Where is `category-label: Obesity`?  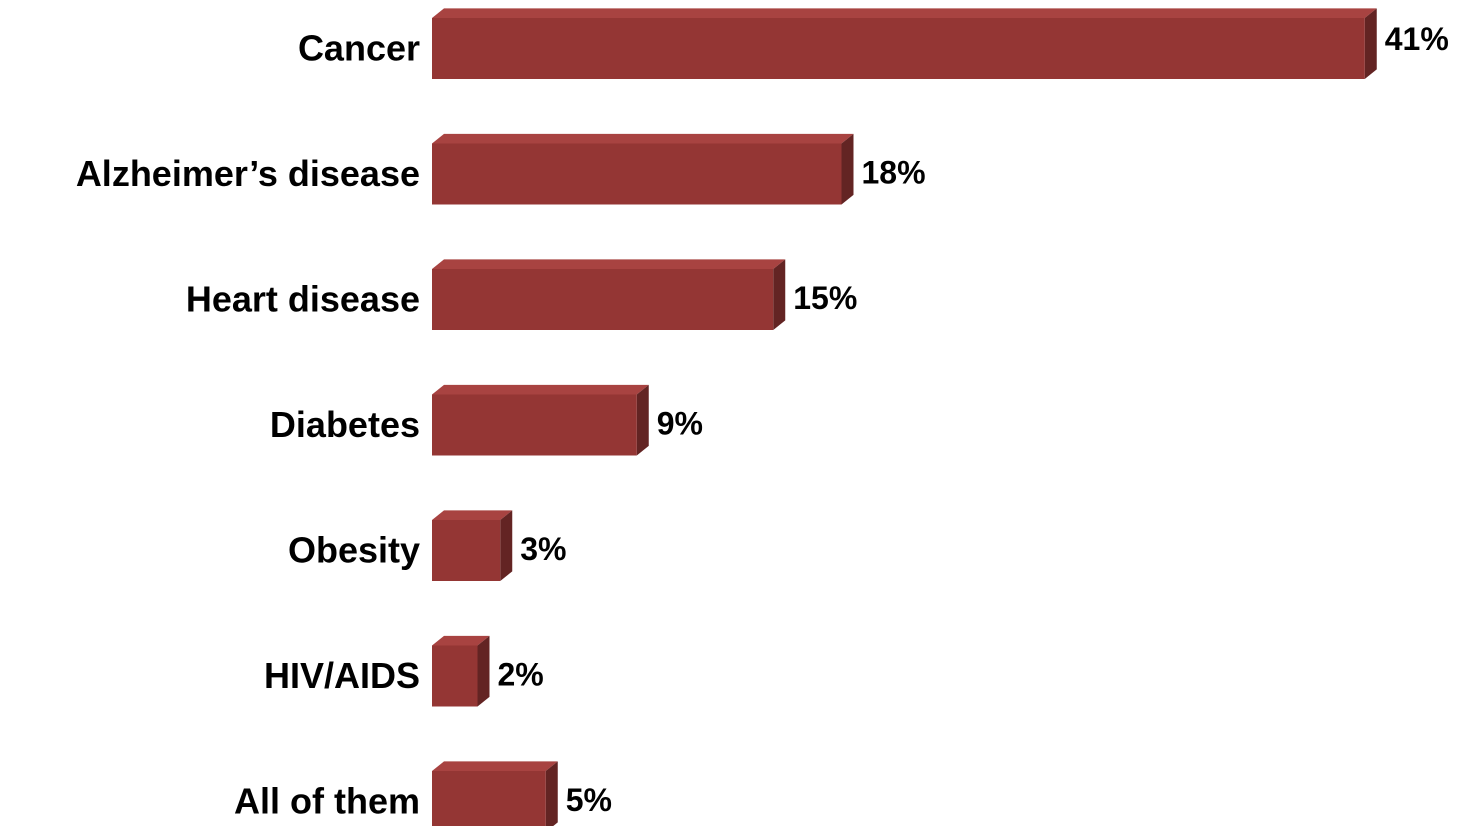
category-label: Obesity is located at coordinates (354, 550).